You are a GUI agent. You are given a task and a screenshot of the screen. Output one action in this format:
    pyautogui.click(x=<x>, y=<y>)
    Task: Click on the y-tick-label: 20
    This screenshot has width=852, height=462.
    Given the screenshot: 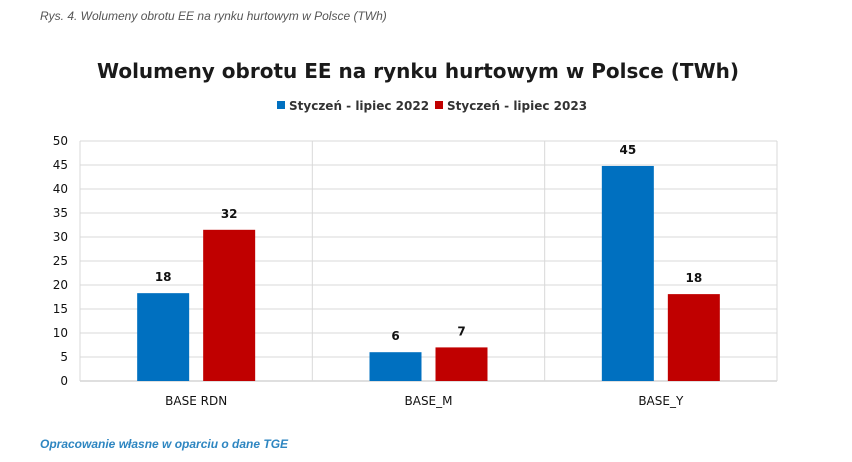 What is the action you would take?
    pyautogui.click(x=60, y=285)
    